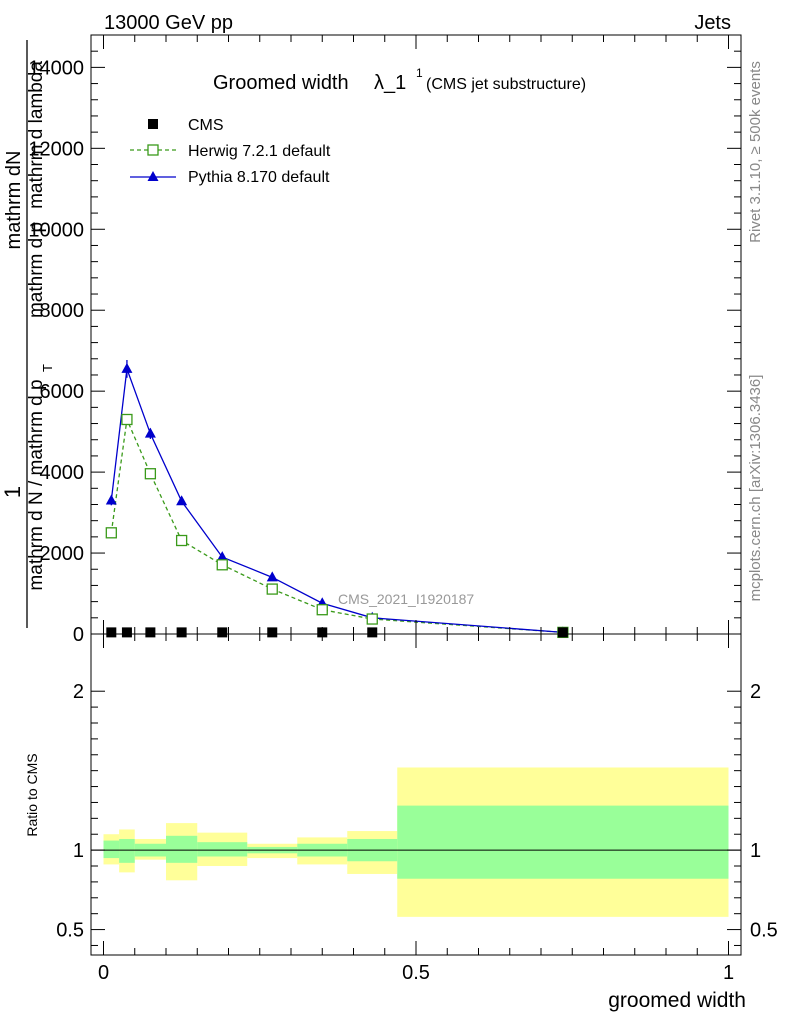  I want to click on x-tick-label: 1, so click(728, 973).